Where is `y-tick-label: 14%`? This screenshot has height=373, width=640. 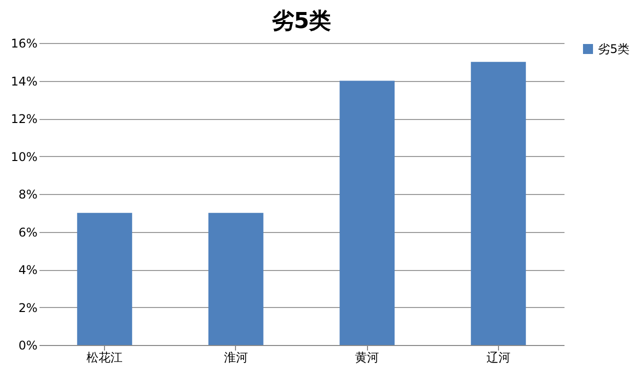 y-tick-label: 14% is located at coordinates (24, 81).